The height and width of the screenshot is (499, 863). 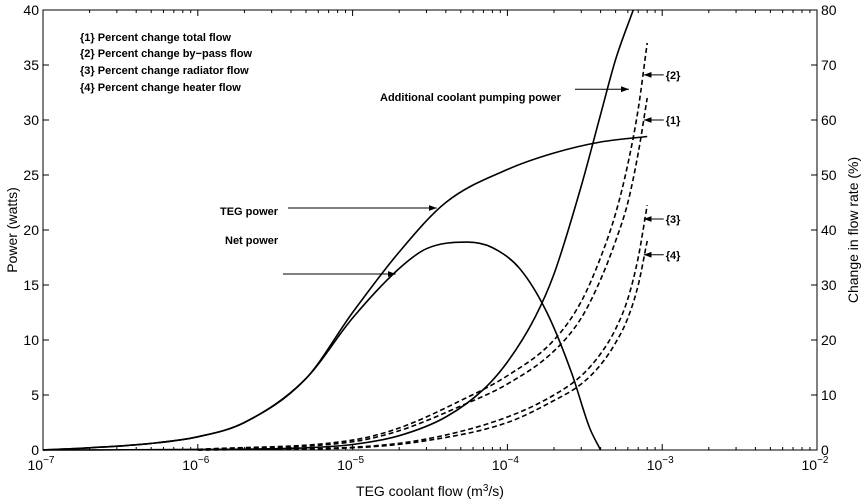 What do you see at coordinates (41, 464) in the screenshot?
I see `x-tick-label: 10⁻⁷` at bounding box center [41, 464].